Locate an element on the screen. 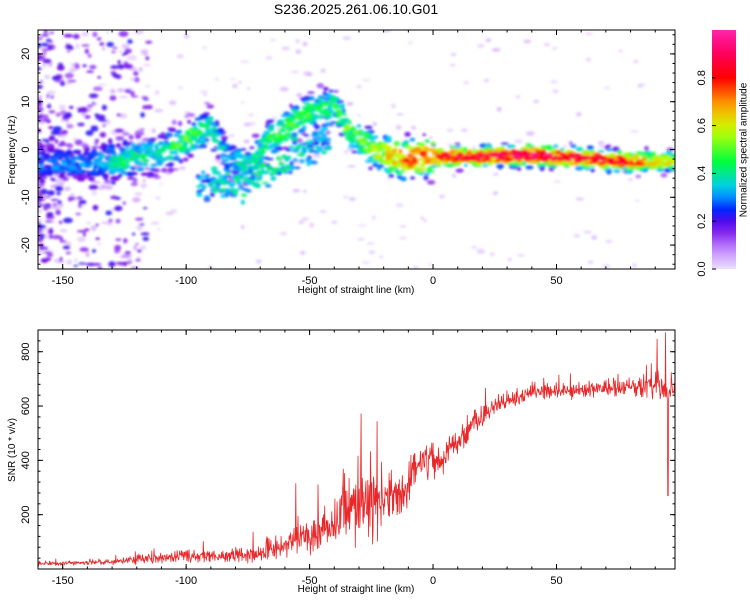  spectrogram-x-tick-label: 50 is located at coordinates (556, 281).